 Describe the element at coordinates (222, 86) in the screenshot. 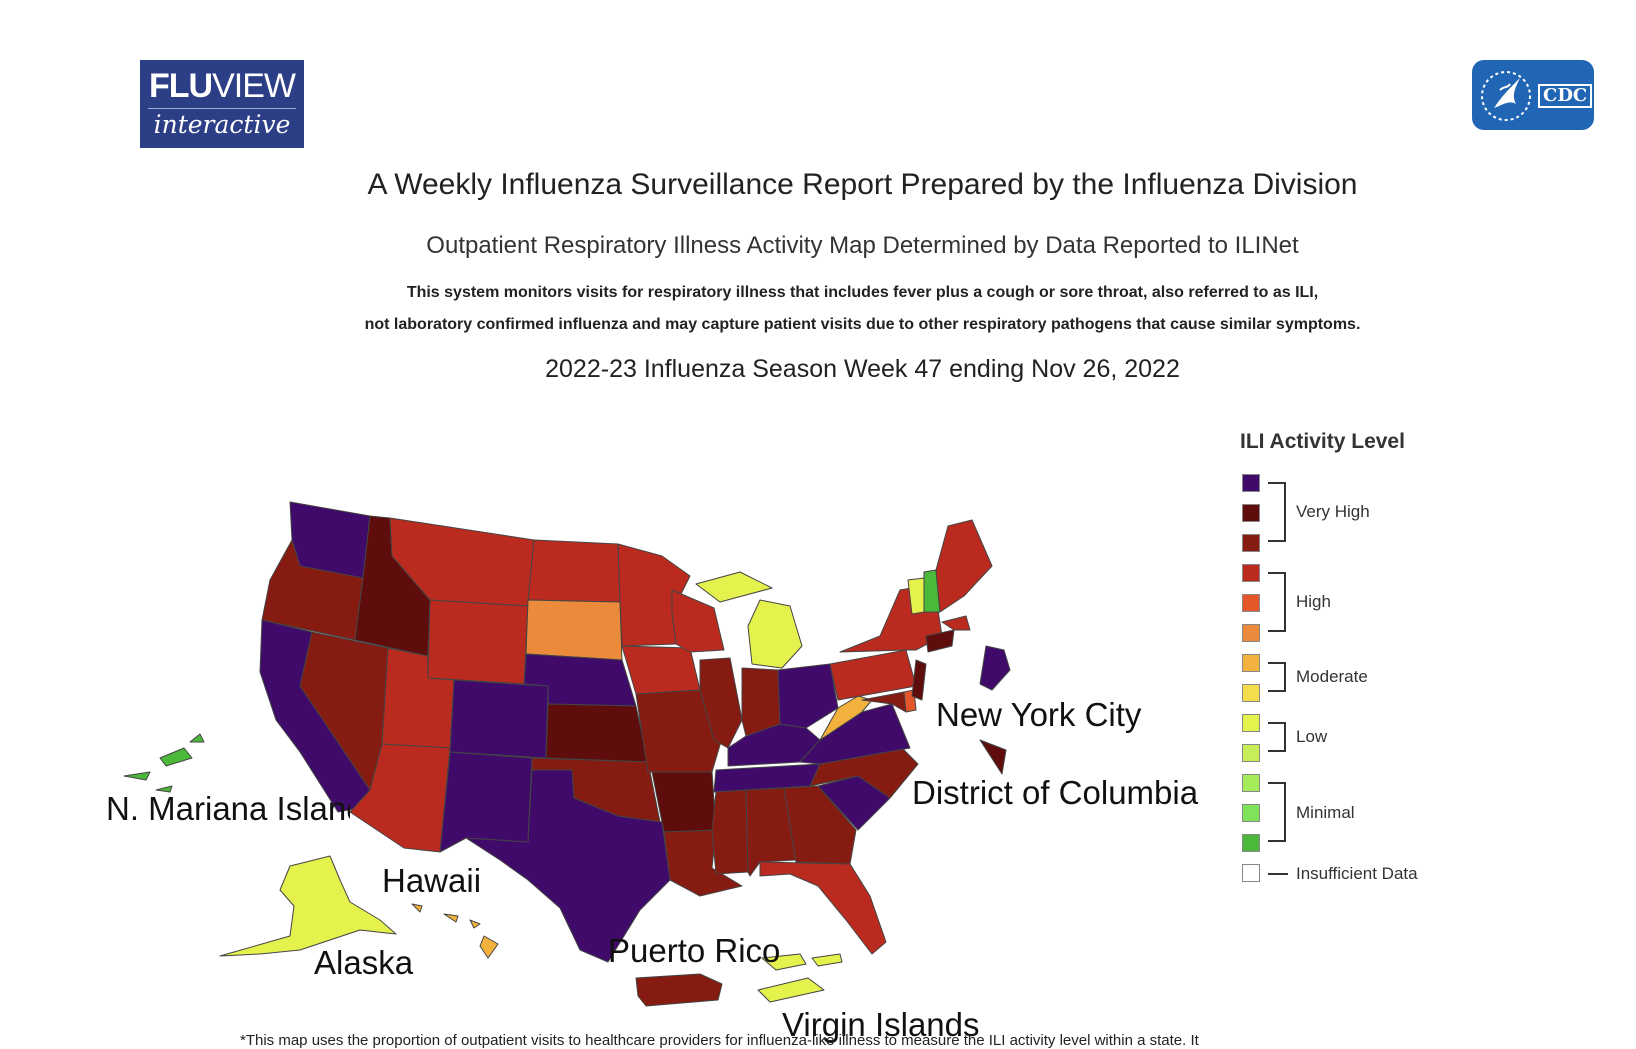

I see `fluview-logo-line1: FLUVIEW` at that location.